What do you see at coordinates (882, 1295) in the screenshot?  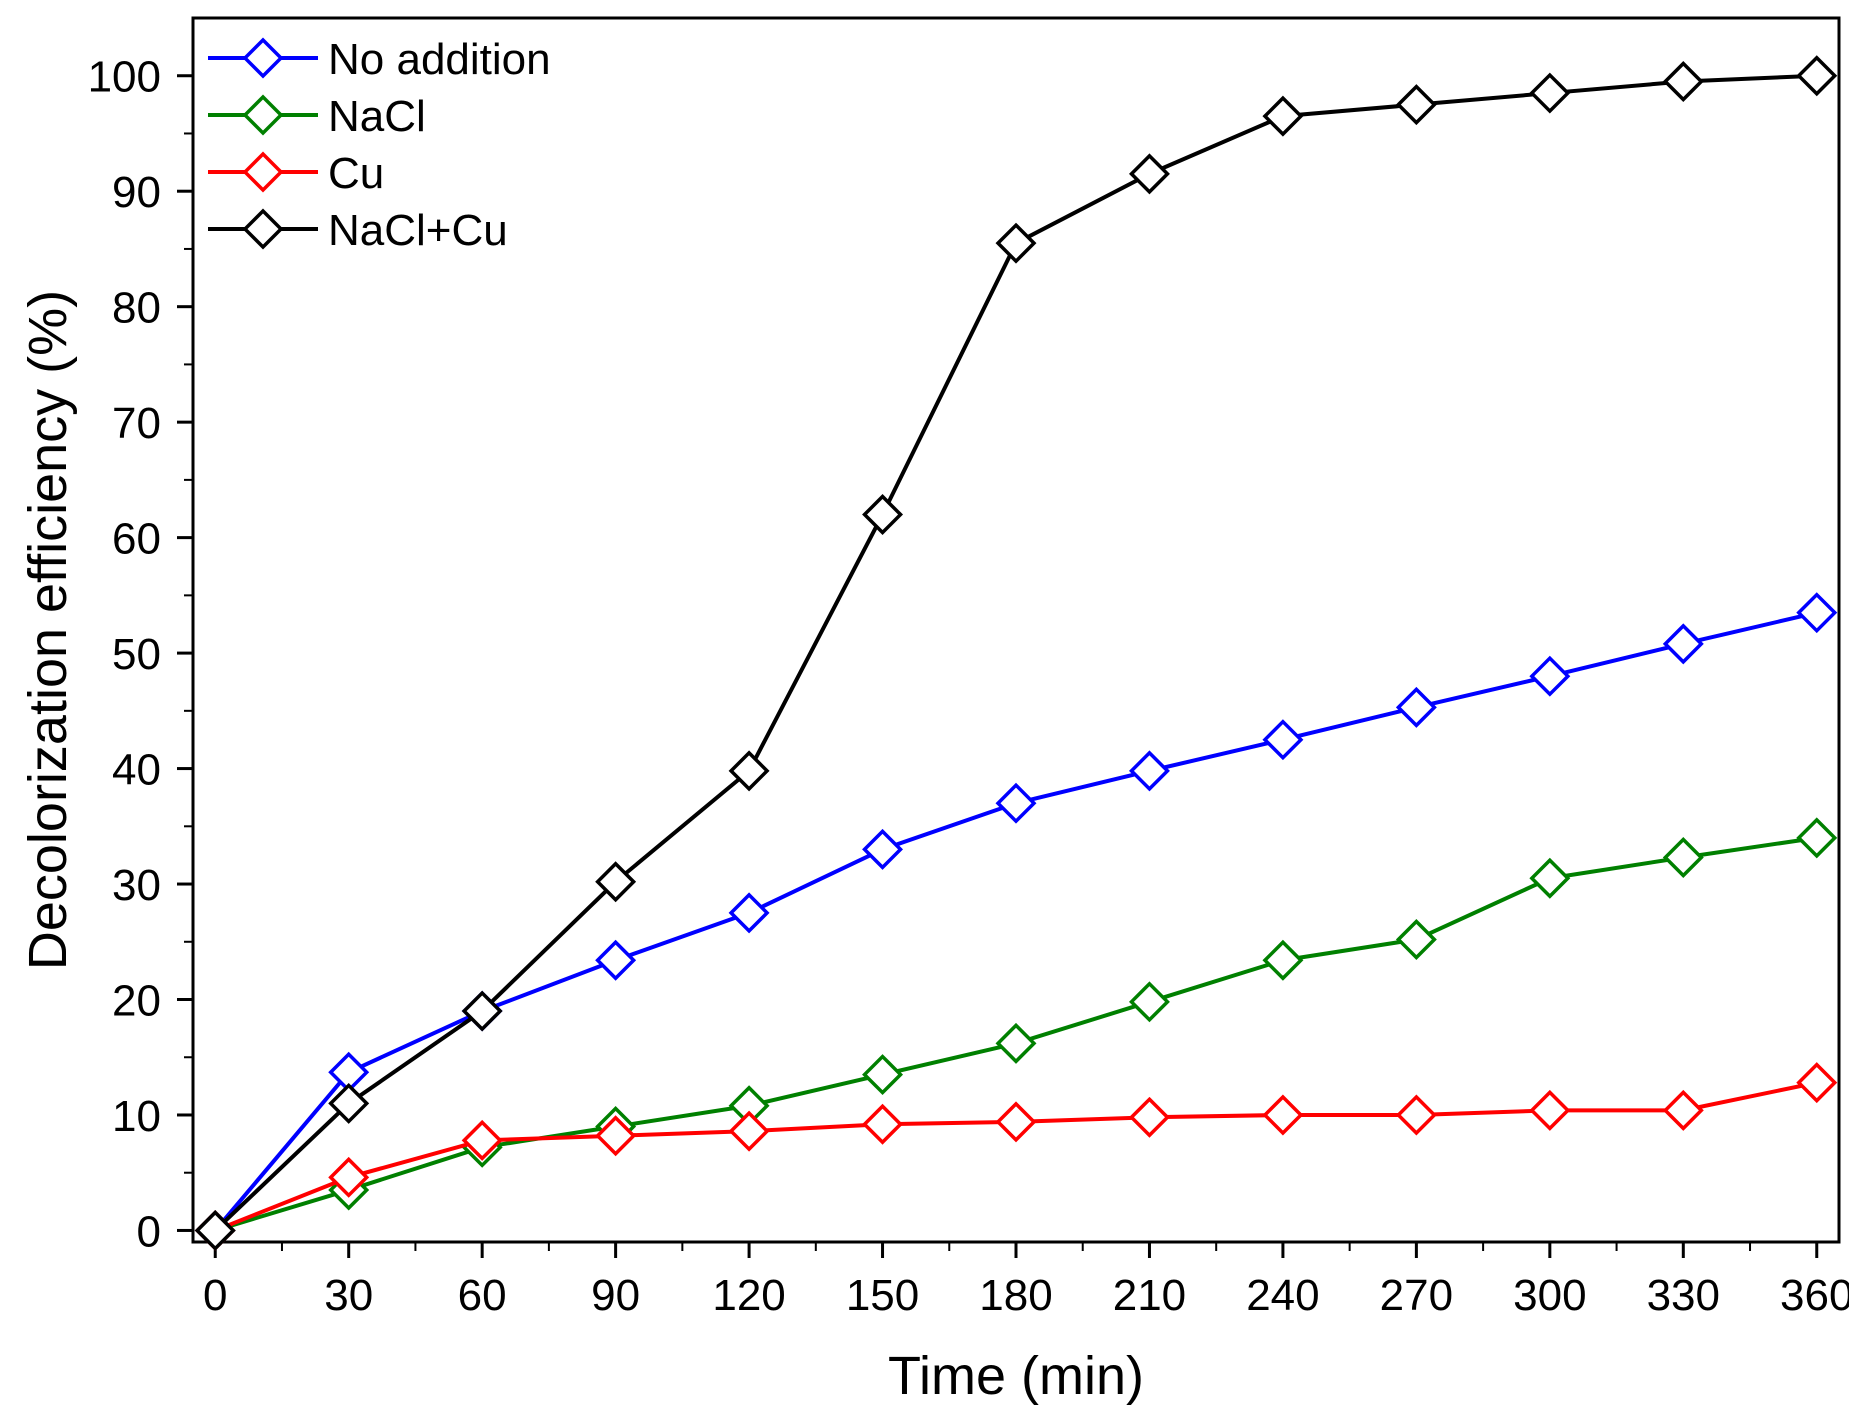 I see `x-tick-label: 150` at bounding box center [882, 1295].